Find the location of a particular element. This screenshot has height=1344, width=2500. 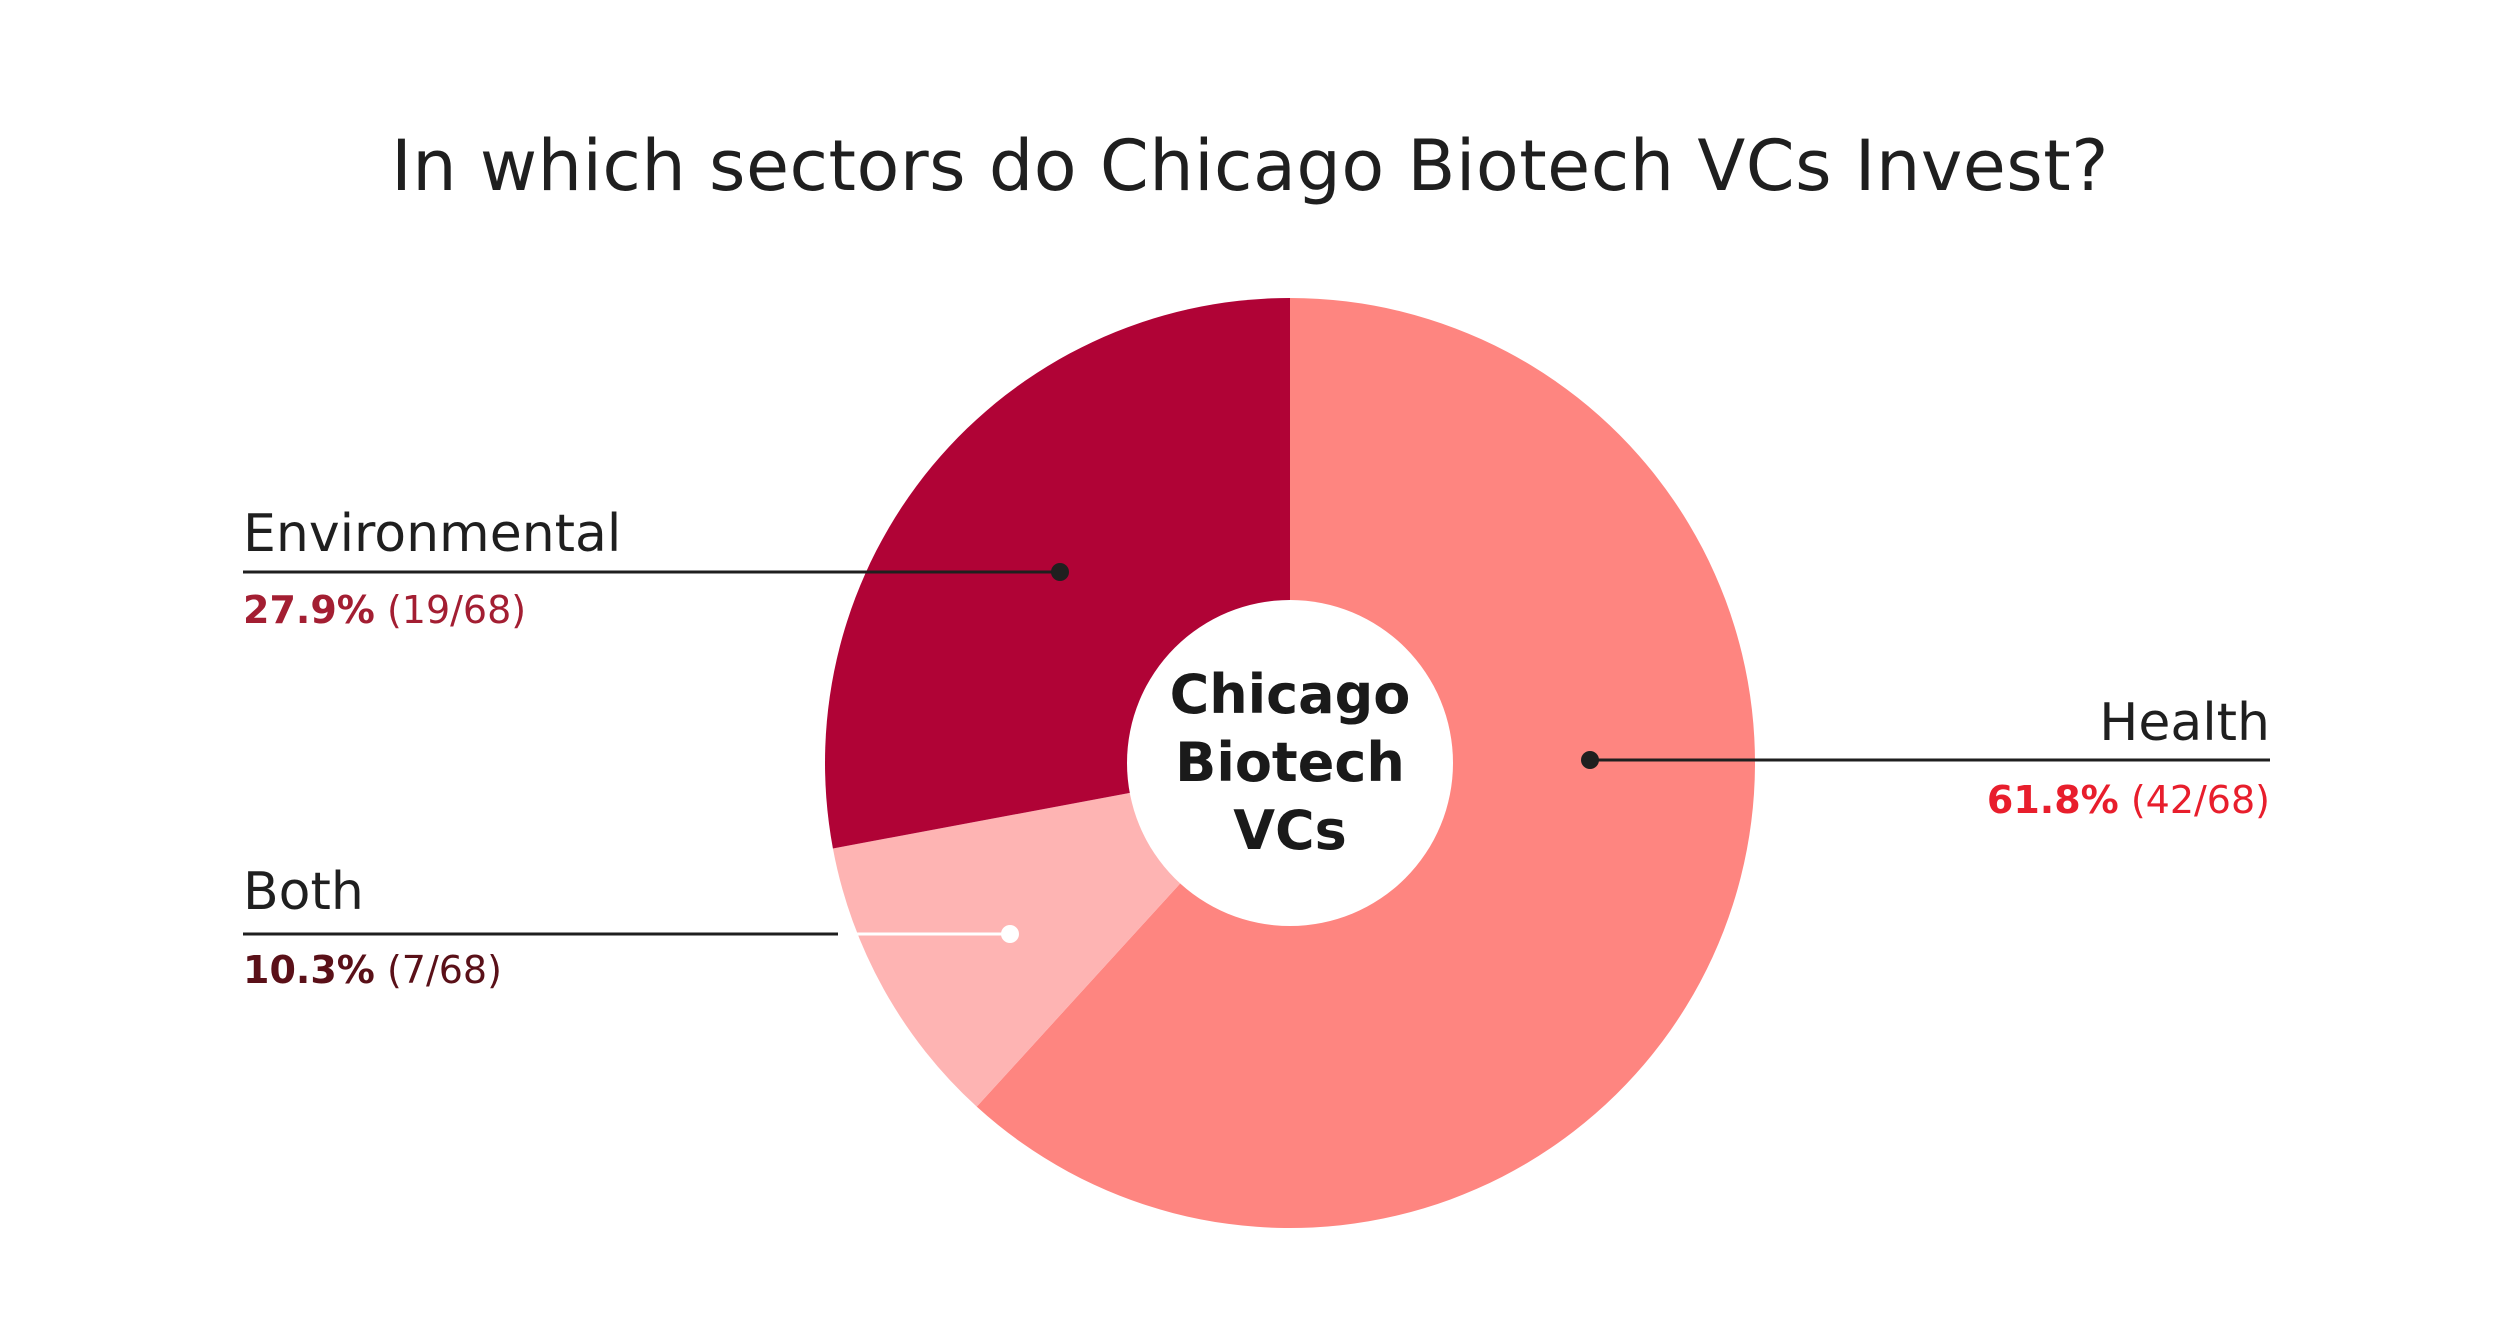

label-both-percent: 10.3% is located at coordinates (309, 970).